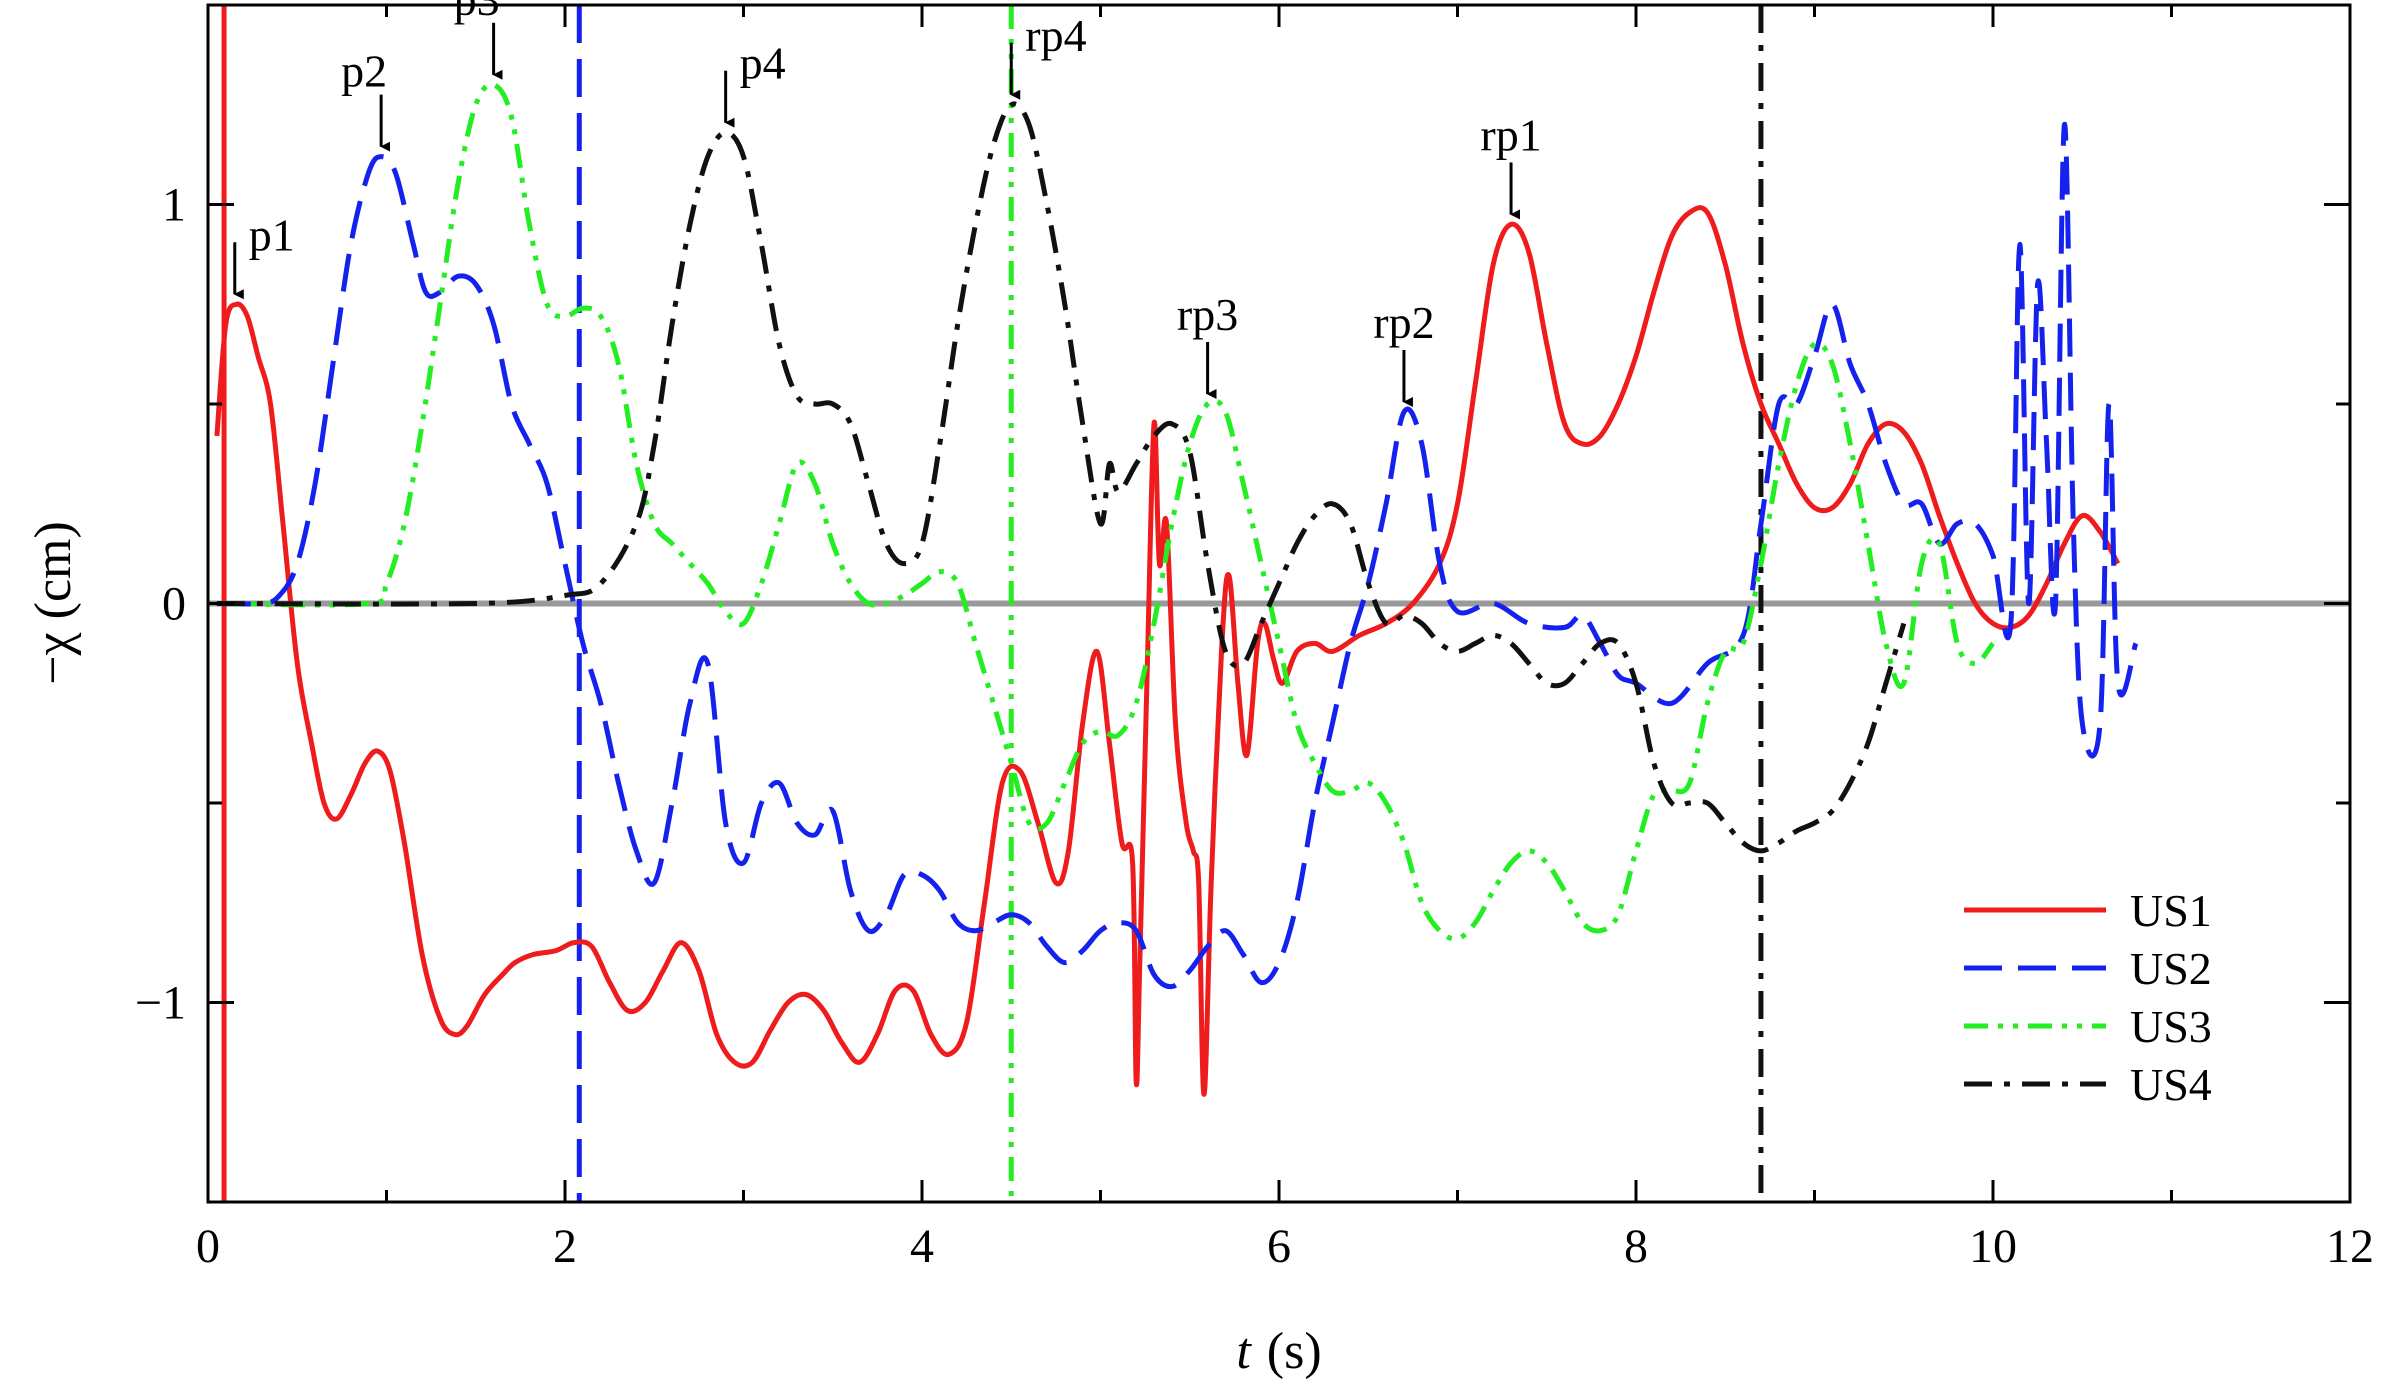  What do you see at coordinates (1244, 1351) in the screenshot?
I see `x-axis-label-var: t` at bounding box center [1244, 1351].